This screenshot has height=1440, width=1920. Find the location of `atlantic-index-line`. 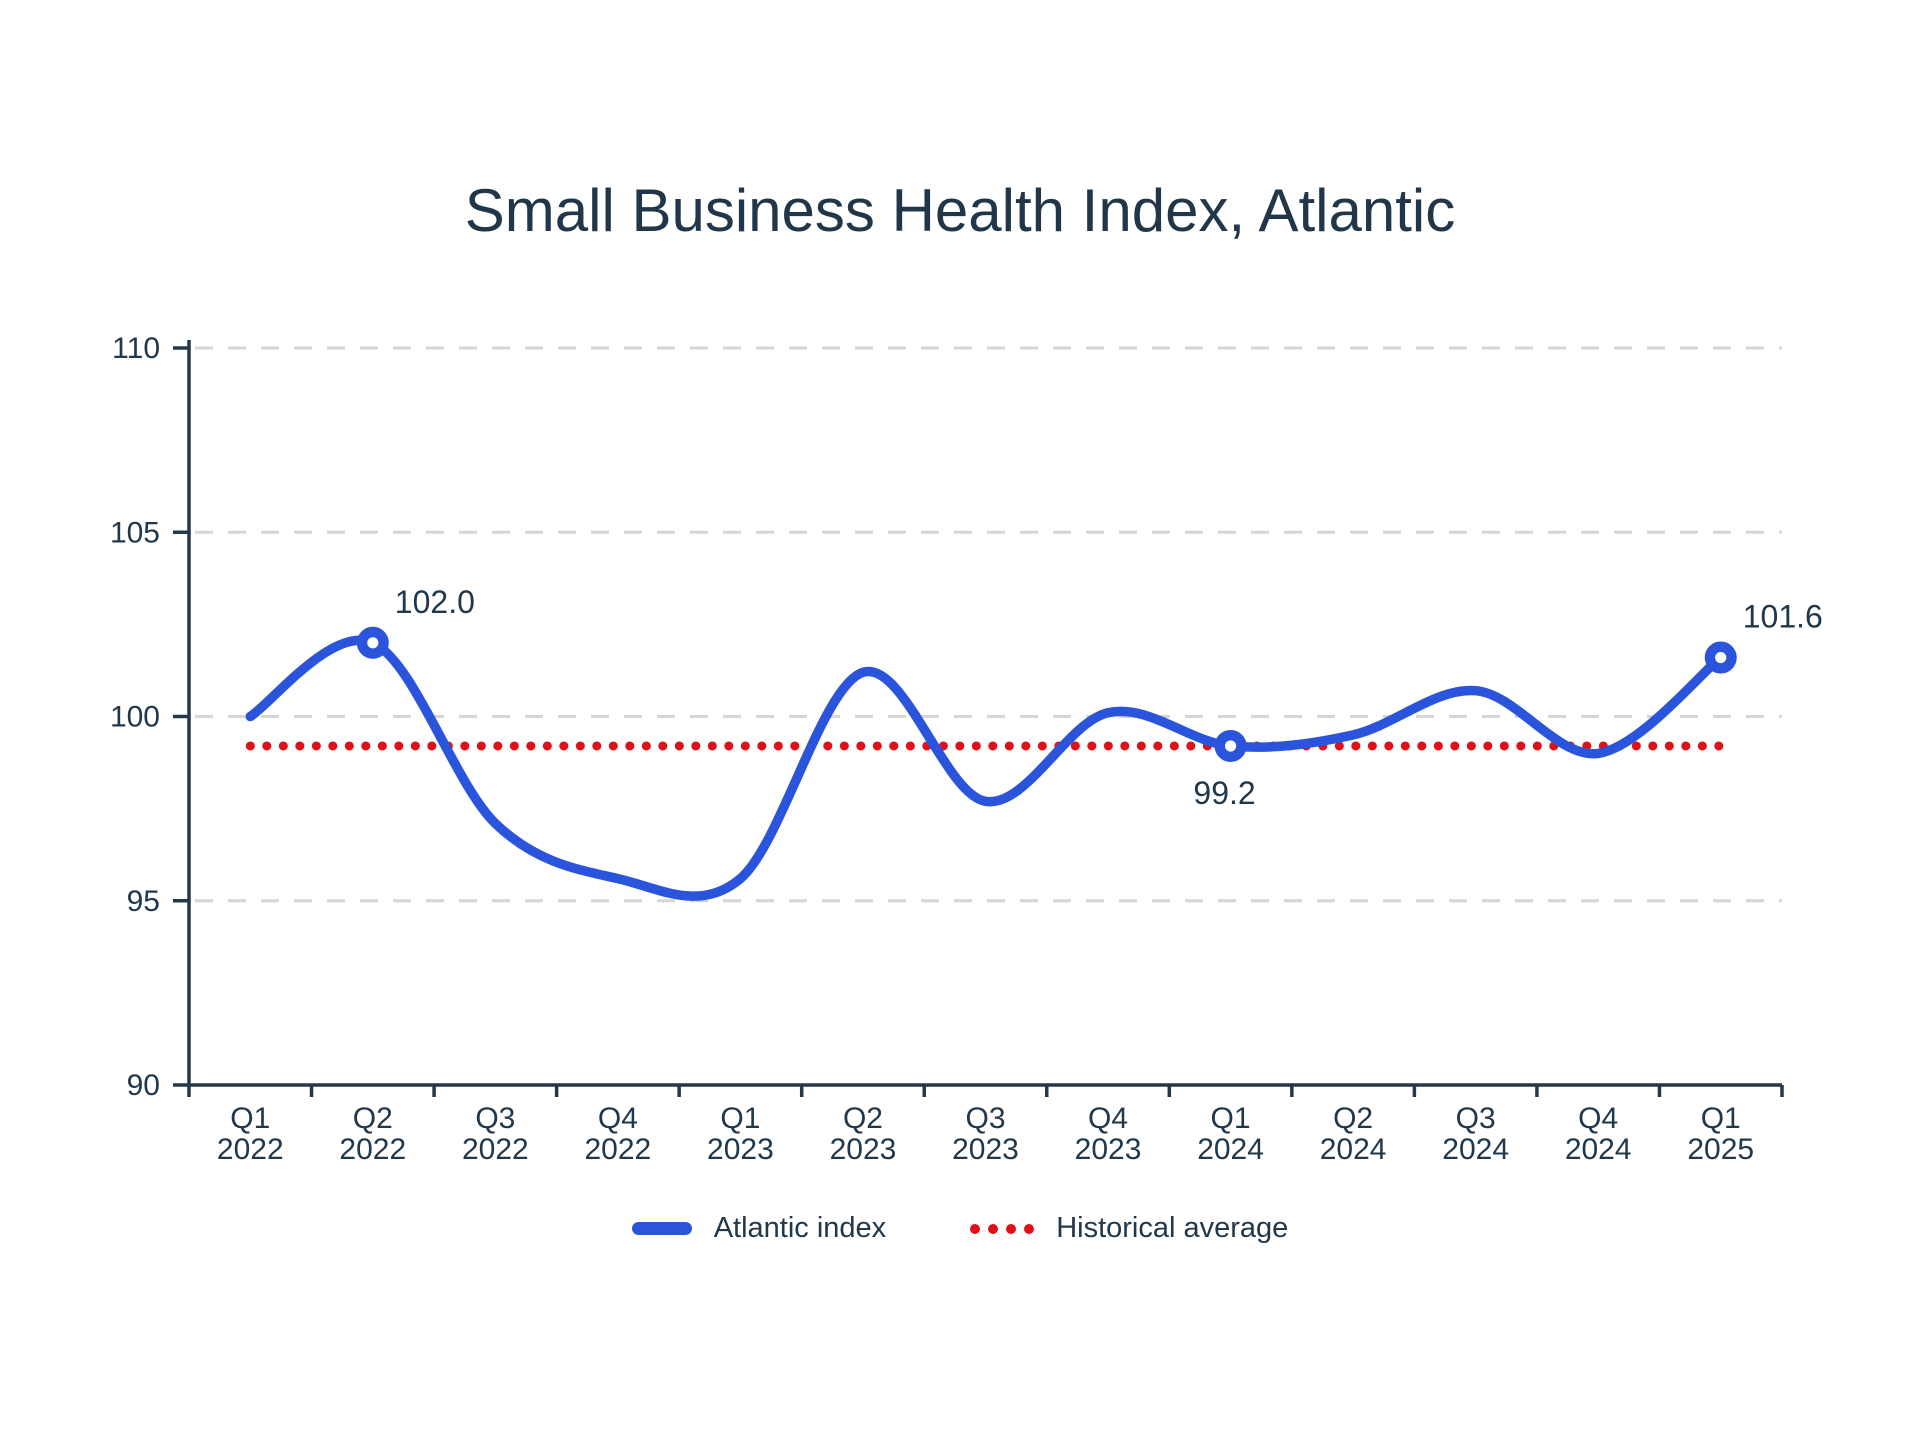

atlantic-index-line is located at coordinates (985, 768).